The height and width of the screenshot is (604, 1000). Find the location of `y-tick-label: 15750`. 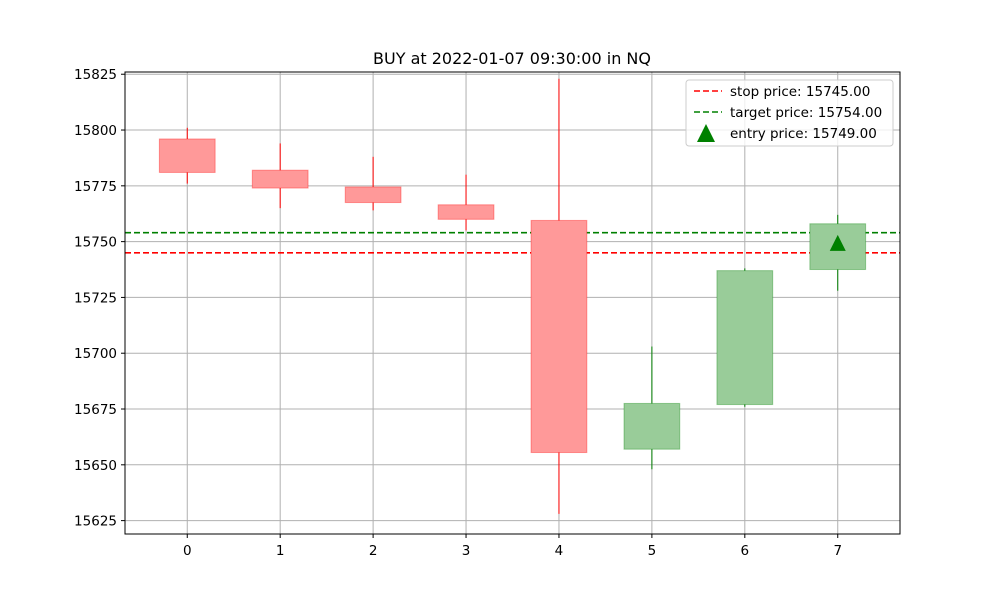

y-tick-label: 15750 is located at coordinates (95, 243).